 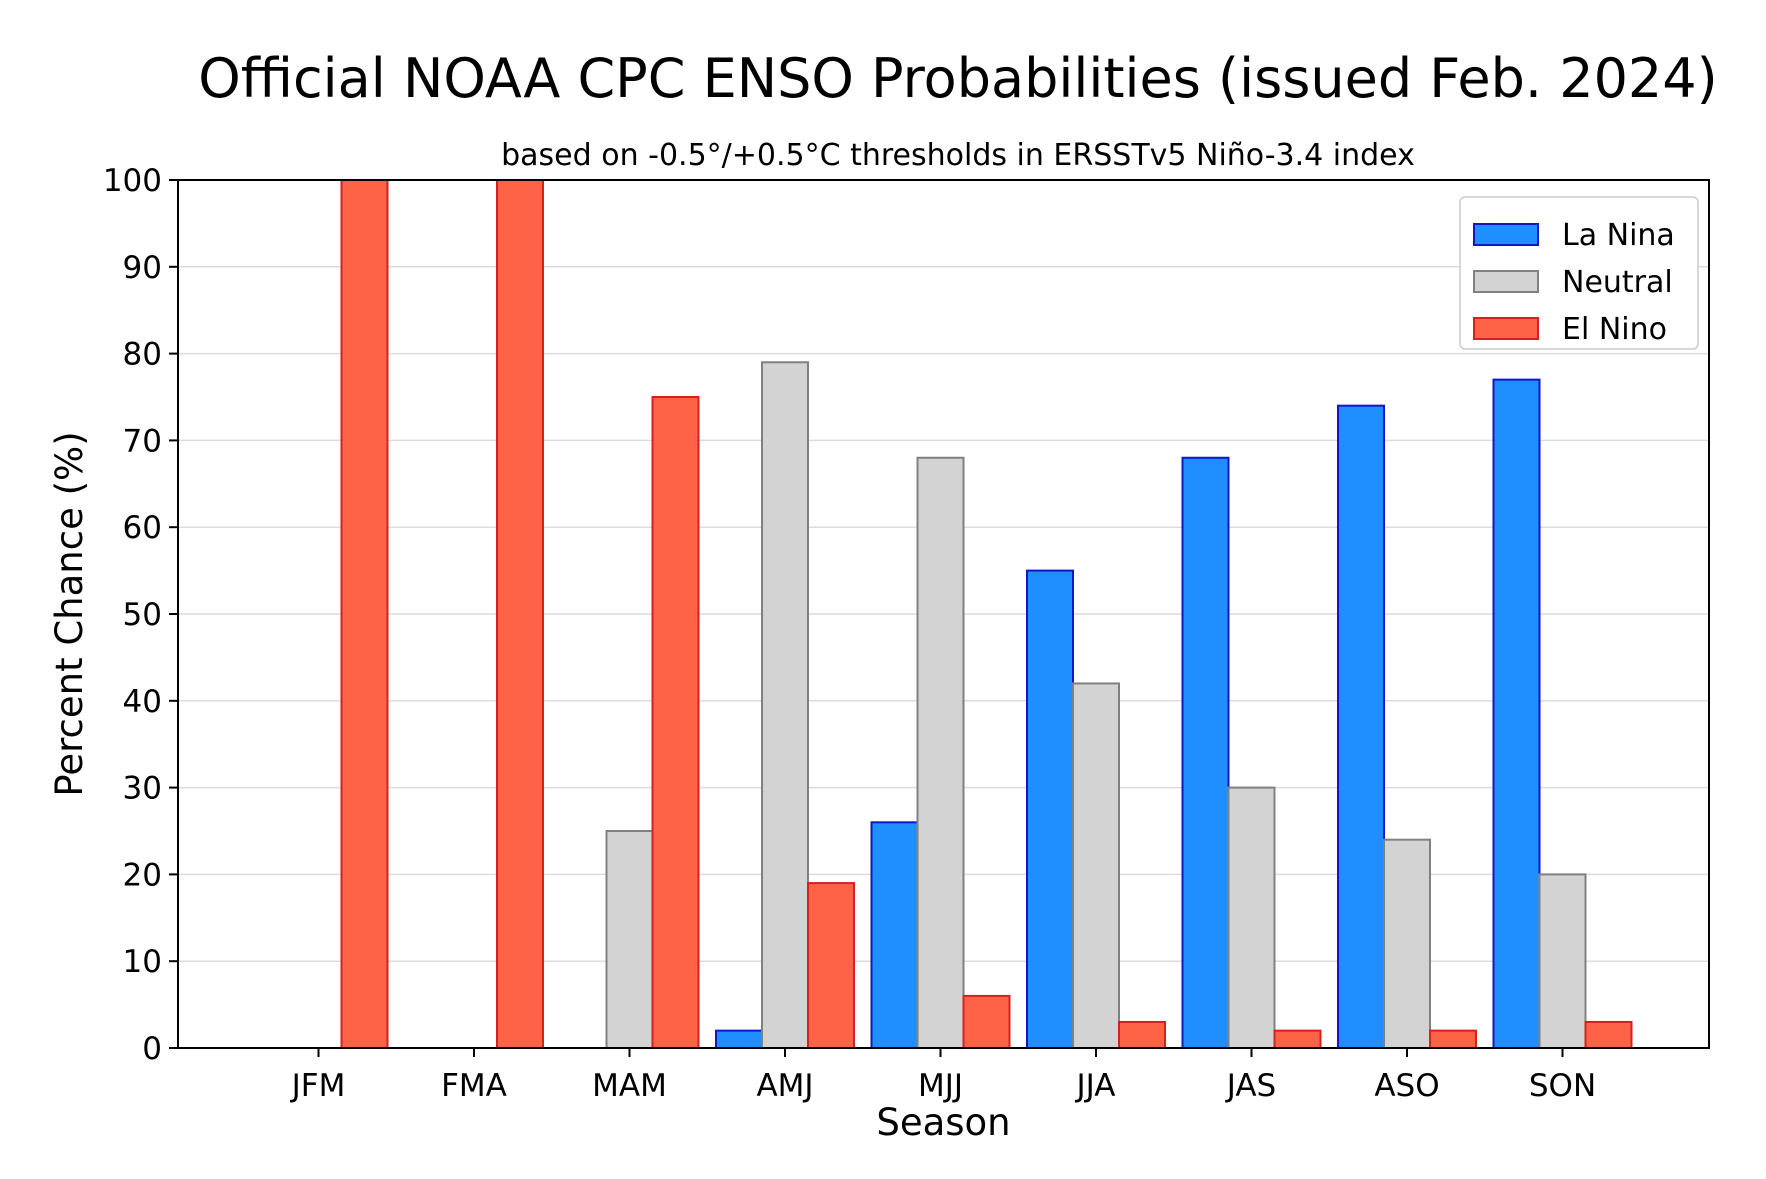 I want to click on x-tick-label: ASO, so click(x=1406, y=1086).